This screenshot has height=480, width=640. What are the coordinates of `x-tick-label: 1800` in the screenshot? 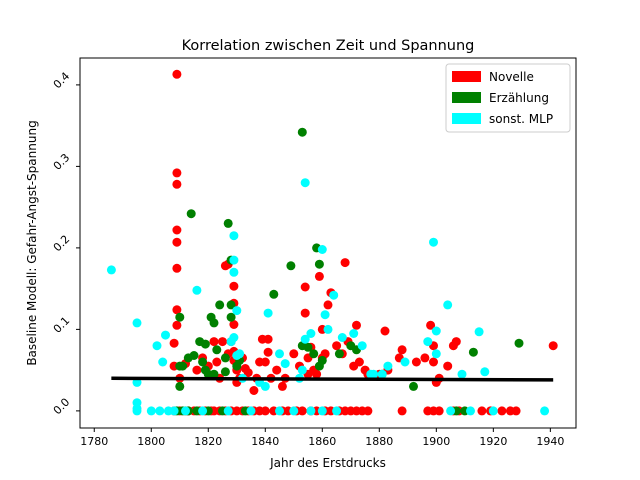 It's located at (151, 441).